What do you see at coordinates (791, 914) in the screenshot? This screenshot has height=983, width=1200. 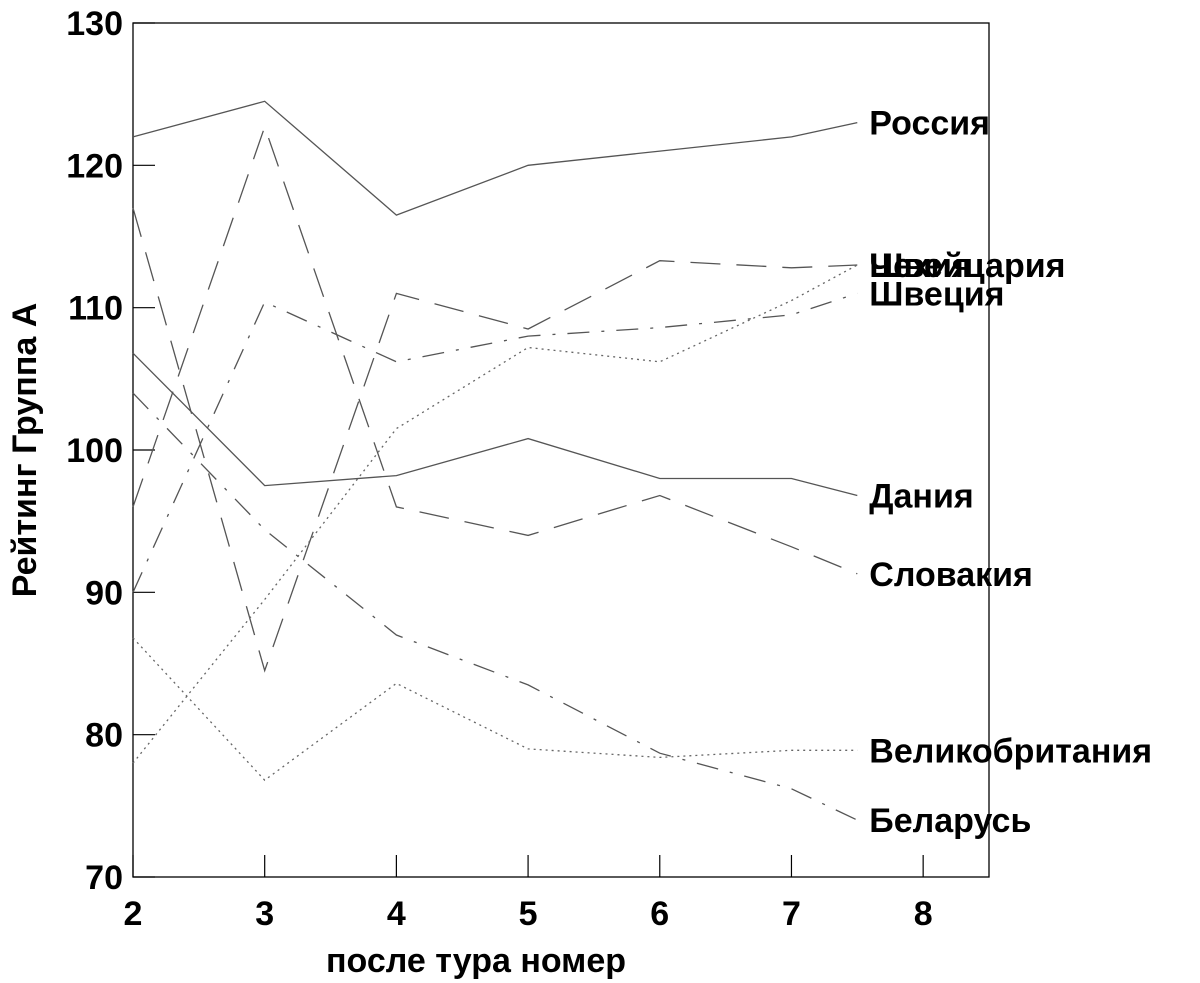 I see `x-tick-label: 7` at bounding box center [791, 914].